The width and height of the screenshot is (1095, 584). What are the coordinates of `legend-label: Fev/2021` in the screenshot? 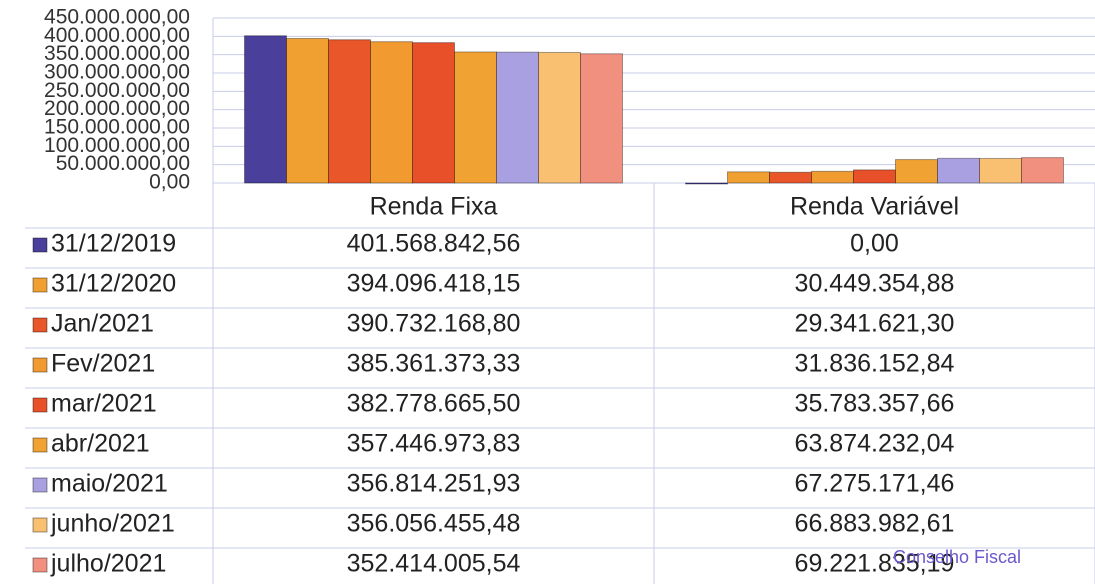 It's located at (103, 364).